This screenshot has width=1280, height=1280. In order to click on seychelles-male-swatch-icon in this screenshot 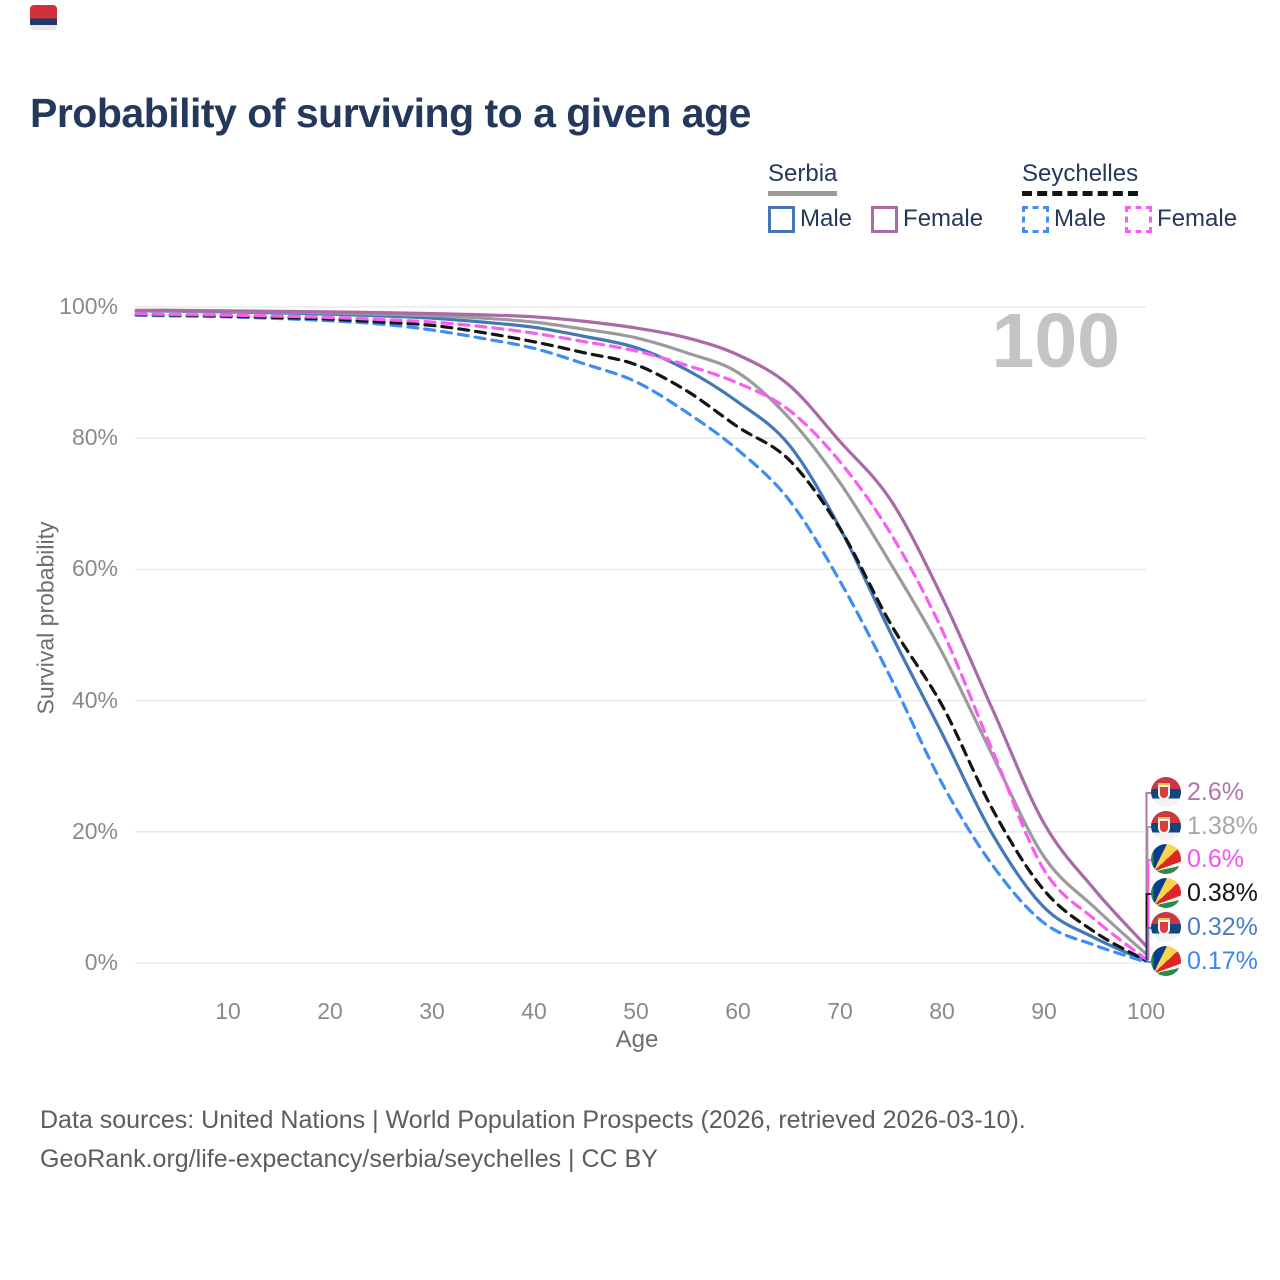, I will do `click(1035, 219)`.